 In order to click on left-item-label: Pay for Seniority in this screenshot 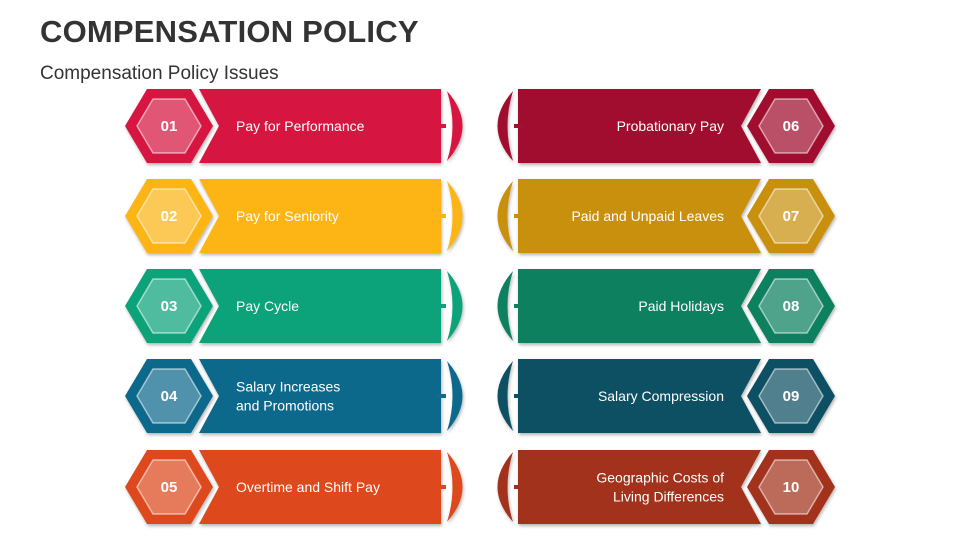, I will do `click(287, 216)`.